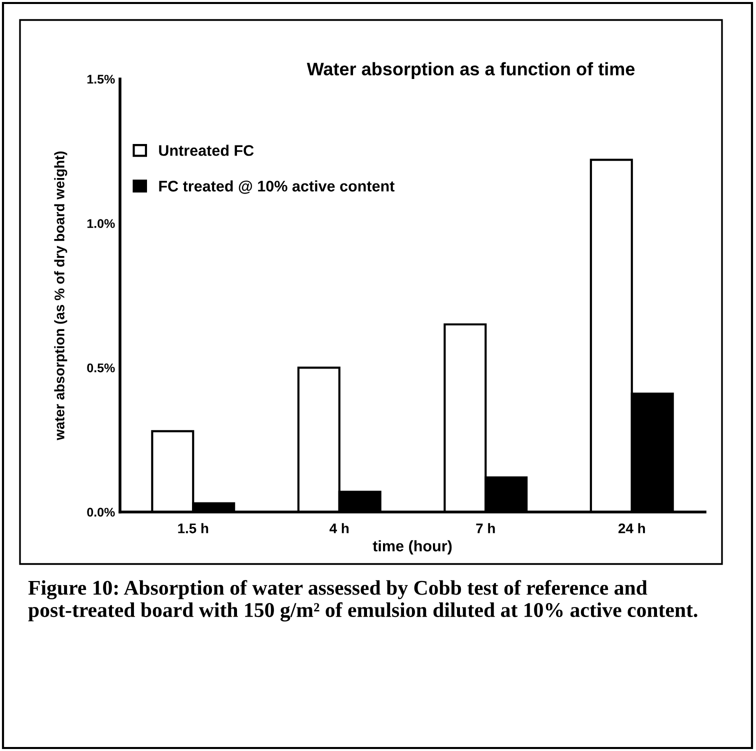 The width and height of the screenshot is (756, 751). I want to click on chart-title: Water absorption as a function of time, so click(470, 70).